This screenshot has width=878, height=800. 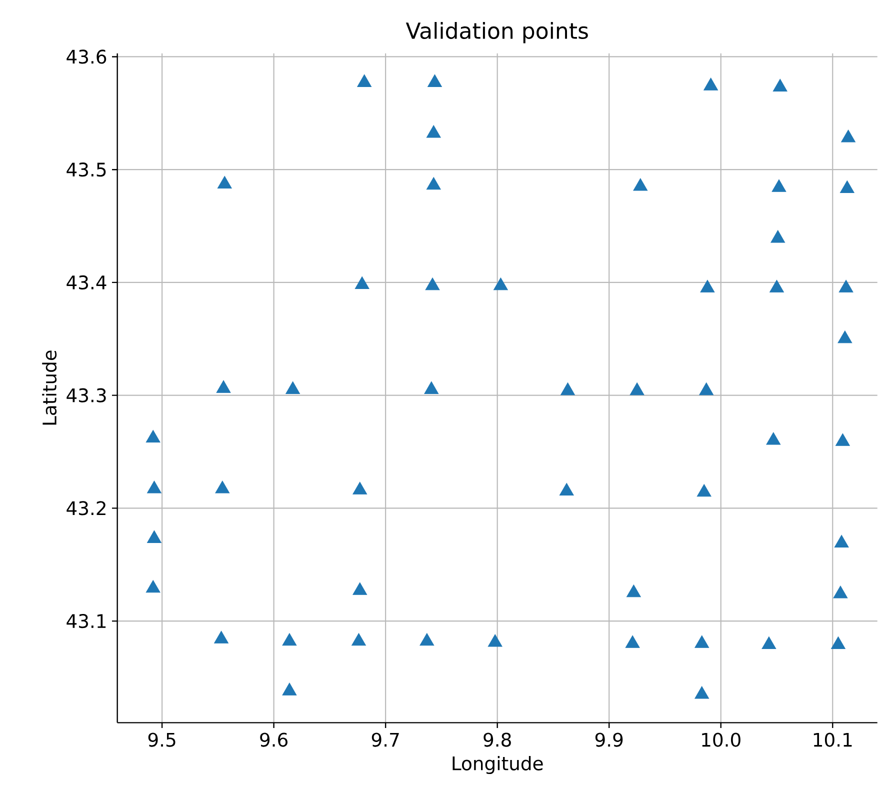 What do you see at coordinates (609, 739) in the screenshot?
I see `x-tick-label: 9.9` at bounding box center [609, 739].